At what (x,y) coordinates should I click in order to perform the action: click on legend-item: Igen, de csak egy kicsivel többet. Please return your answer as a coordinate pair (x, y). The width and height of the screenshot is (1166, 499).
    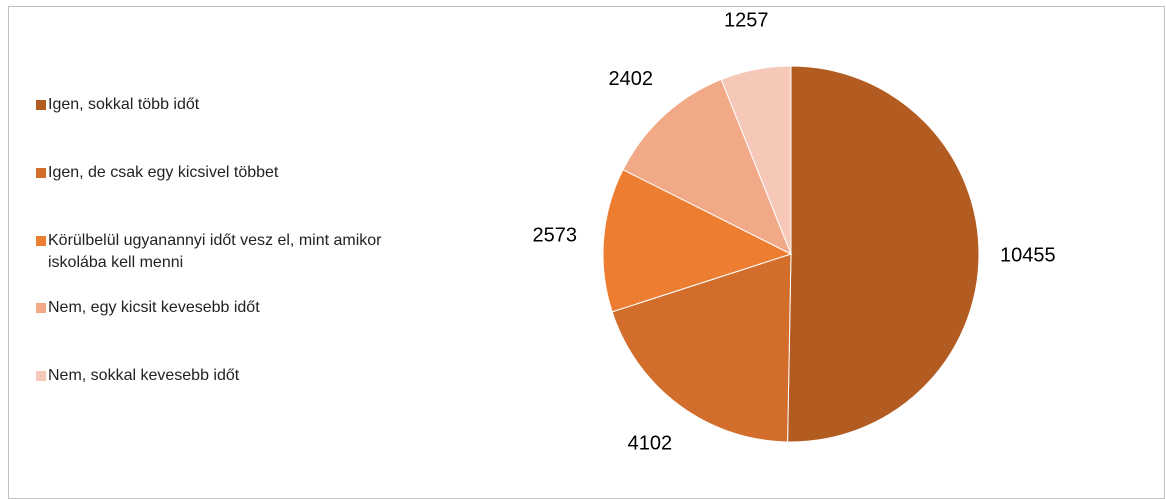
    Looking at the image, I should click on (232, 173).